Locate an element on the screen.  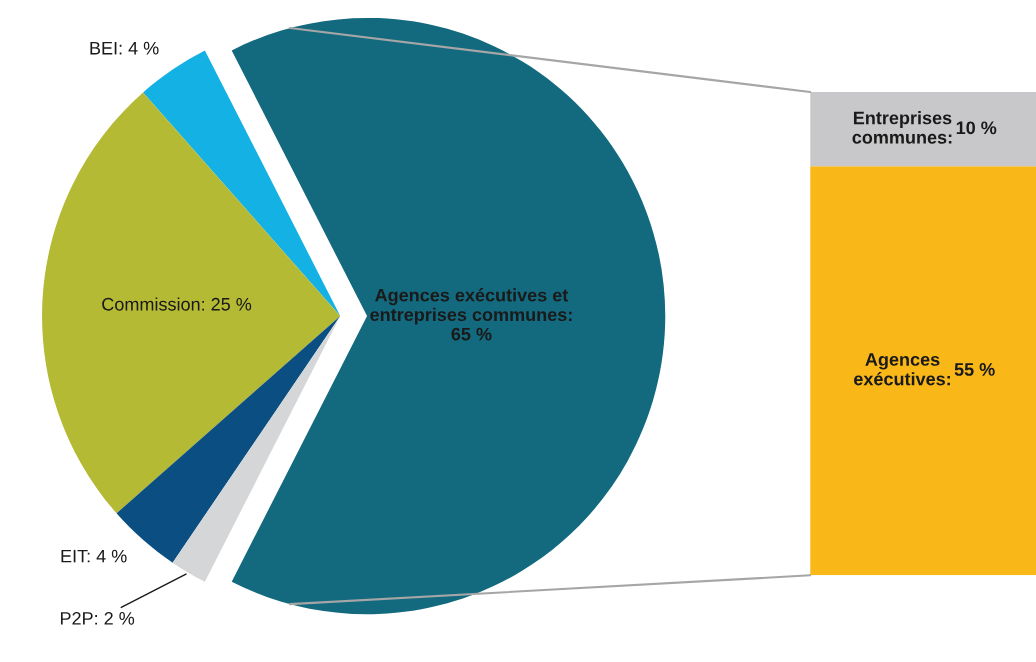
series-label: Entreprises communes: is located at coordinates (902, 127).